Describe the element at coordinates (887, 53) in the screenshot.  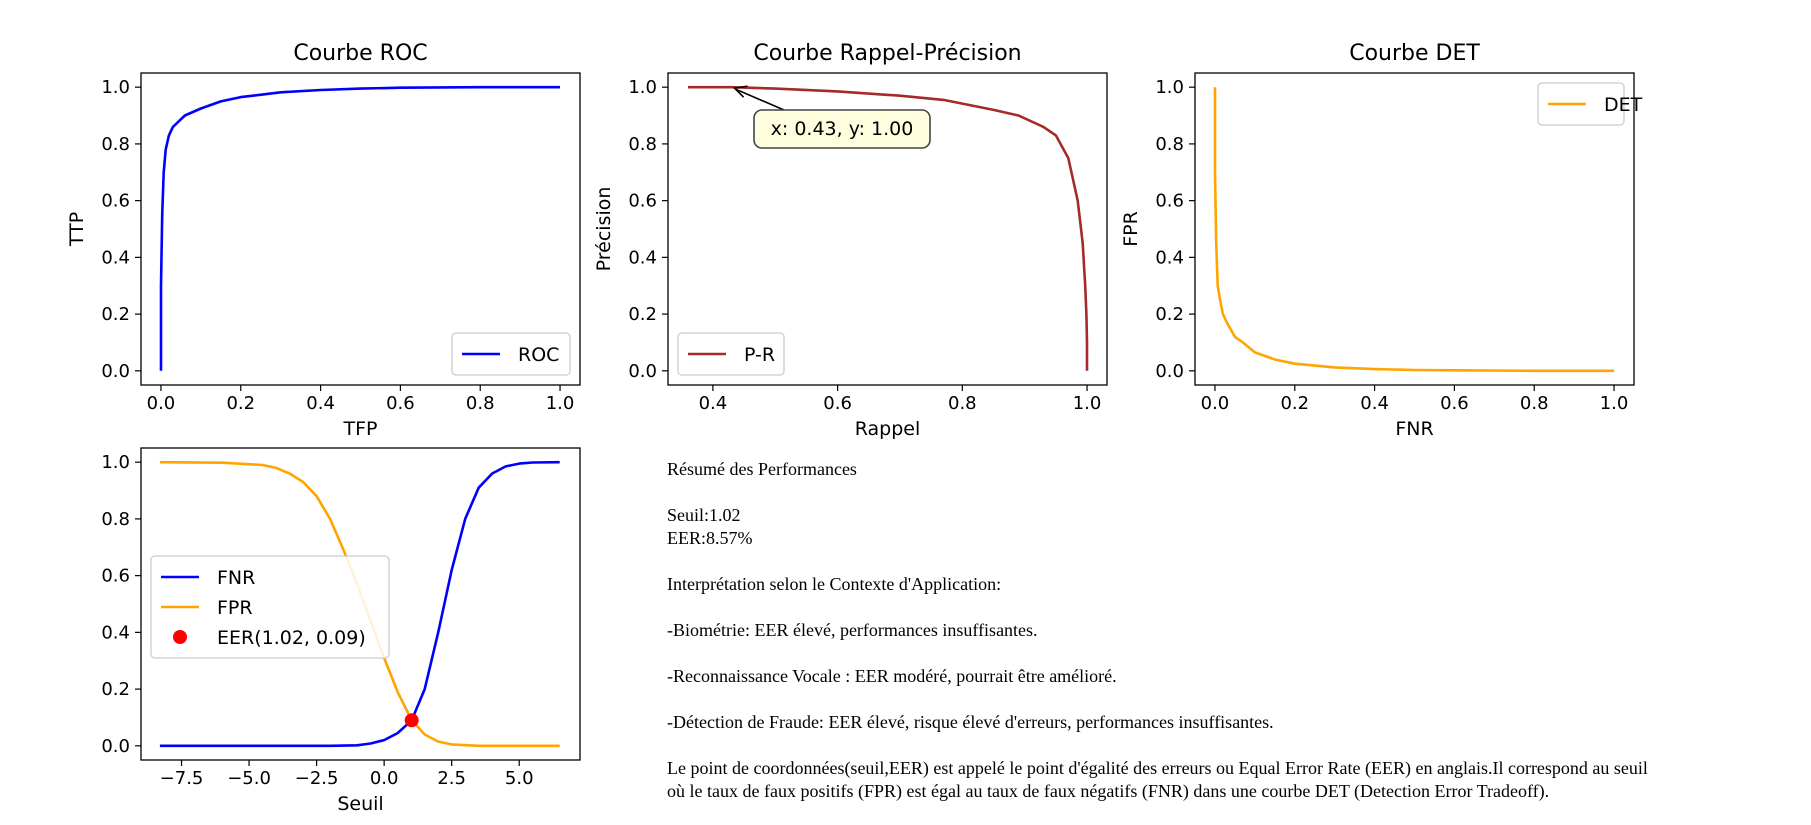
I see `chart-title: Courbe Rappel-Précision` at that location.